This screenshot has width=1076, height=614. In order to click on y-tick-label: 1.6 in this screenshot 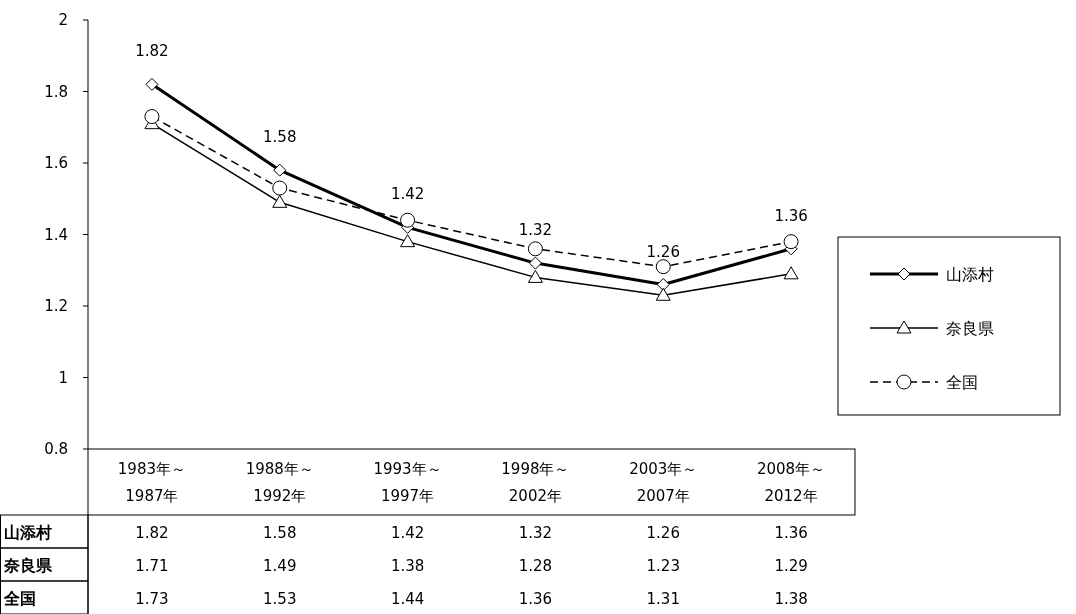, I will do `click(56, 163)`.